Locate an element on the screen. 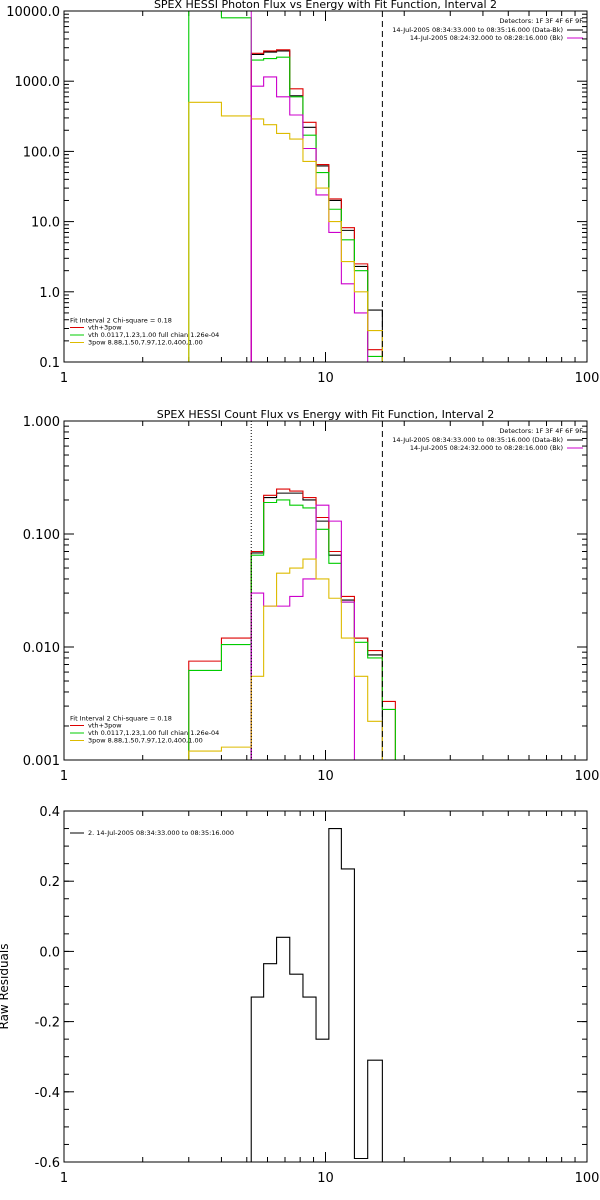 The height and width of the screenshot is (1200, 600). y-tick-label: 100.0 is located at coordinates (41, 152).